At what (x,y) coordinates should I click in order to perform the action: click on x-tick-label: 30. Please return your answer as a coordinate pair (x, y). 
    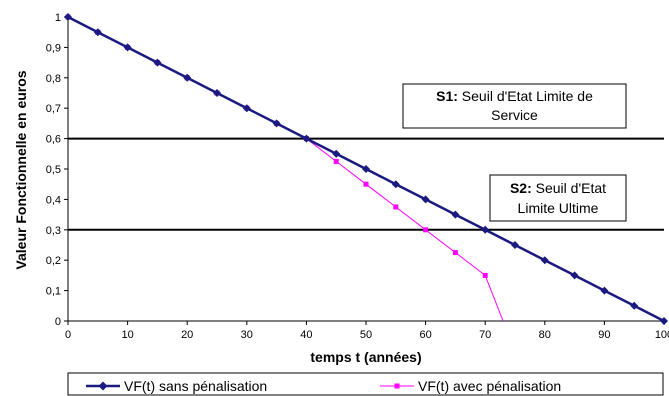
    Looking at the image, I should click on (247, 335).